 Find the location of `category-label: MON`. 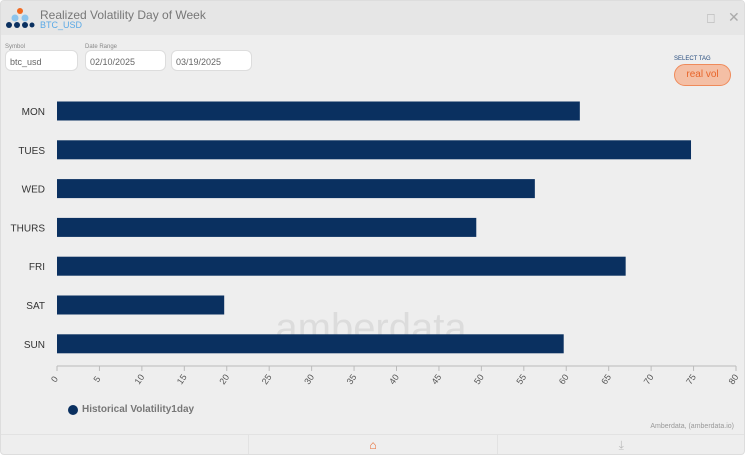

category-label: MON is located at coordinates (33, 112).